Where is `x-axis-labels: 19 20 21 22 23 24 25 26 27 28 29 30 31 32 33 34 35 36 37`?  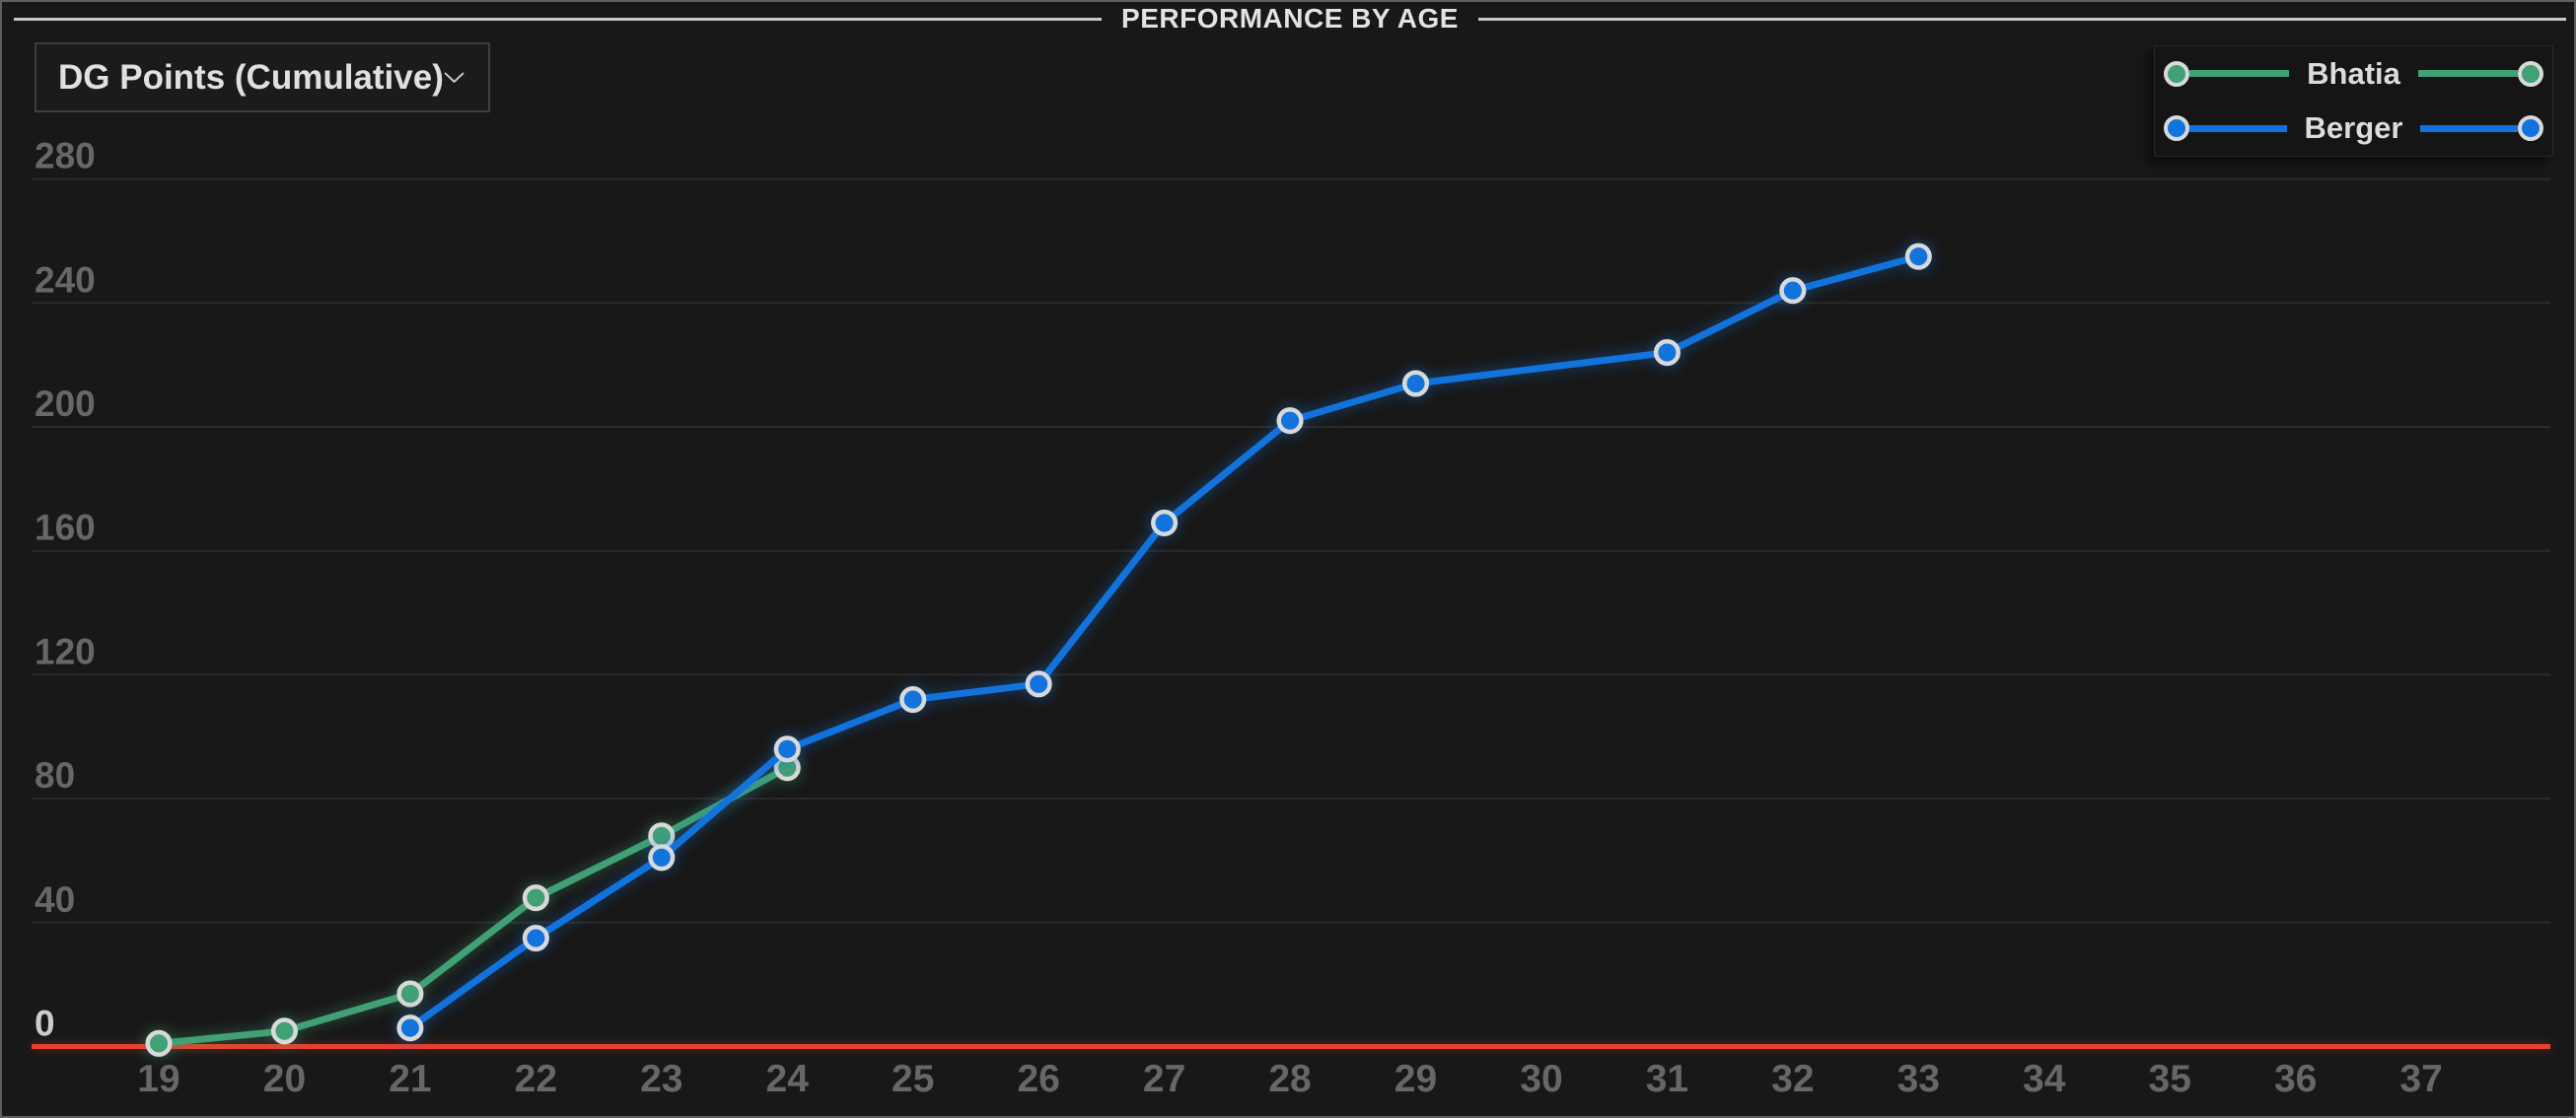 x-axis-labels: 19 20 21 22 23 24 25 26 27 28 29 30 31 32 33 34 35 36 37 is located at coordinates (1290, 1079).